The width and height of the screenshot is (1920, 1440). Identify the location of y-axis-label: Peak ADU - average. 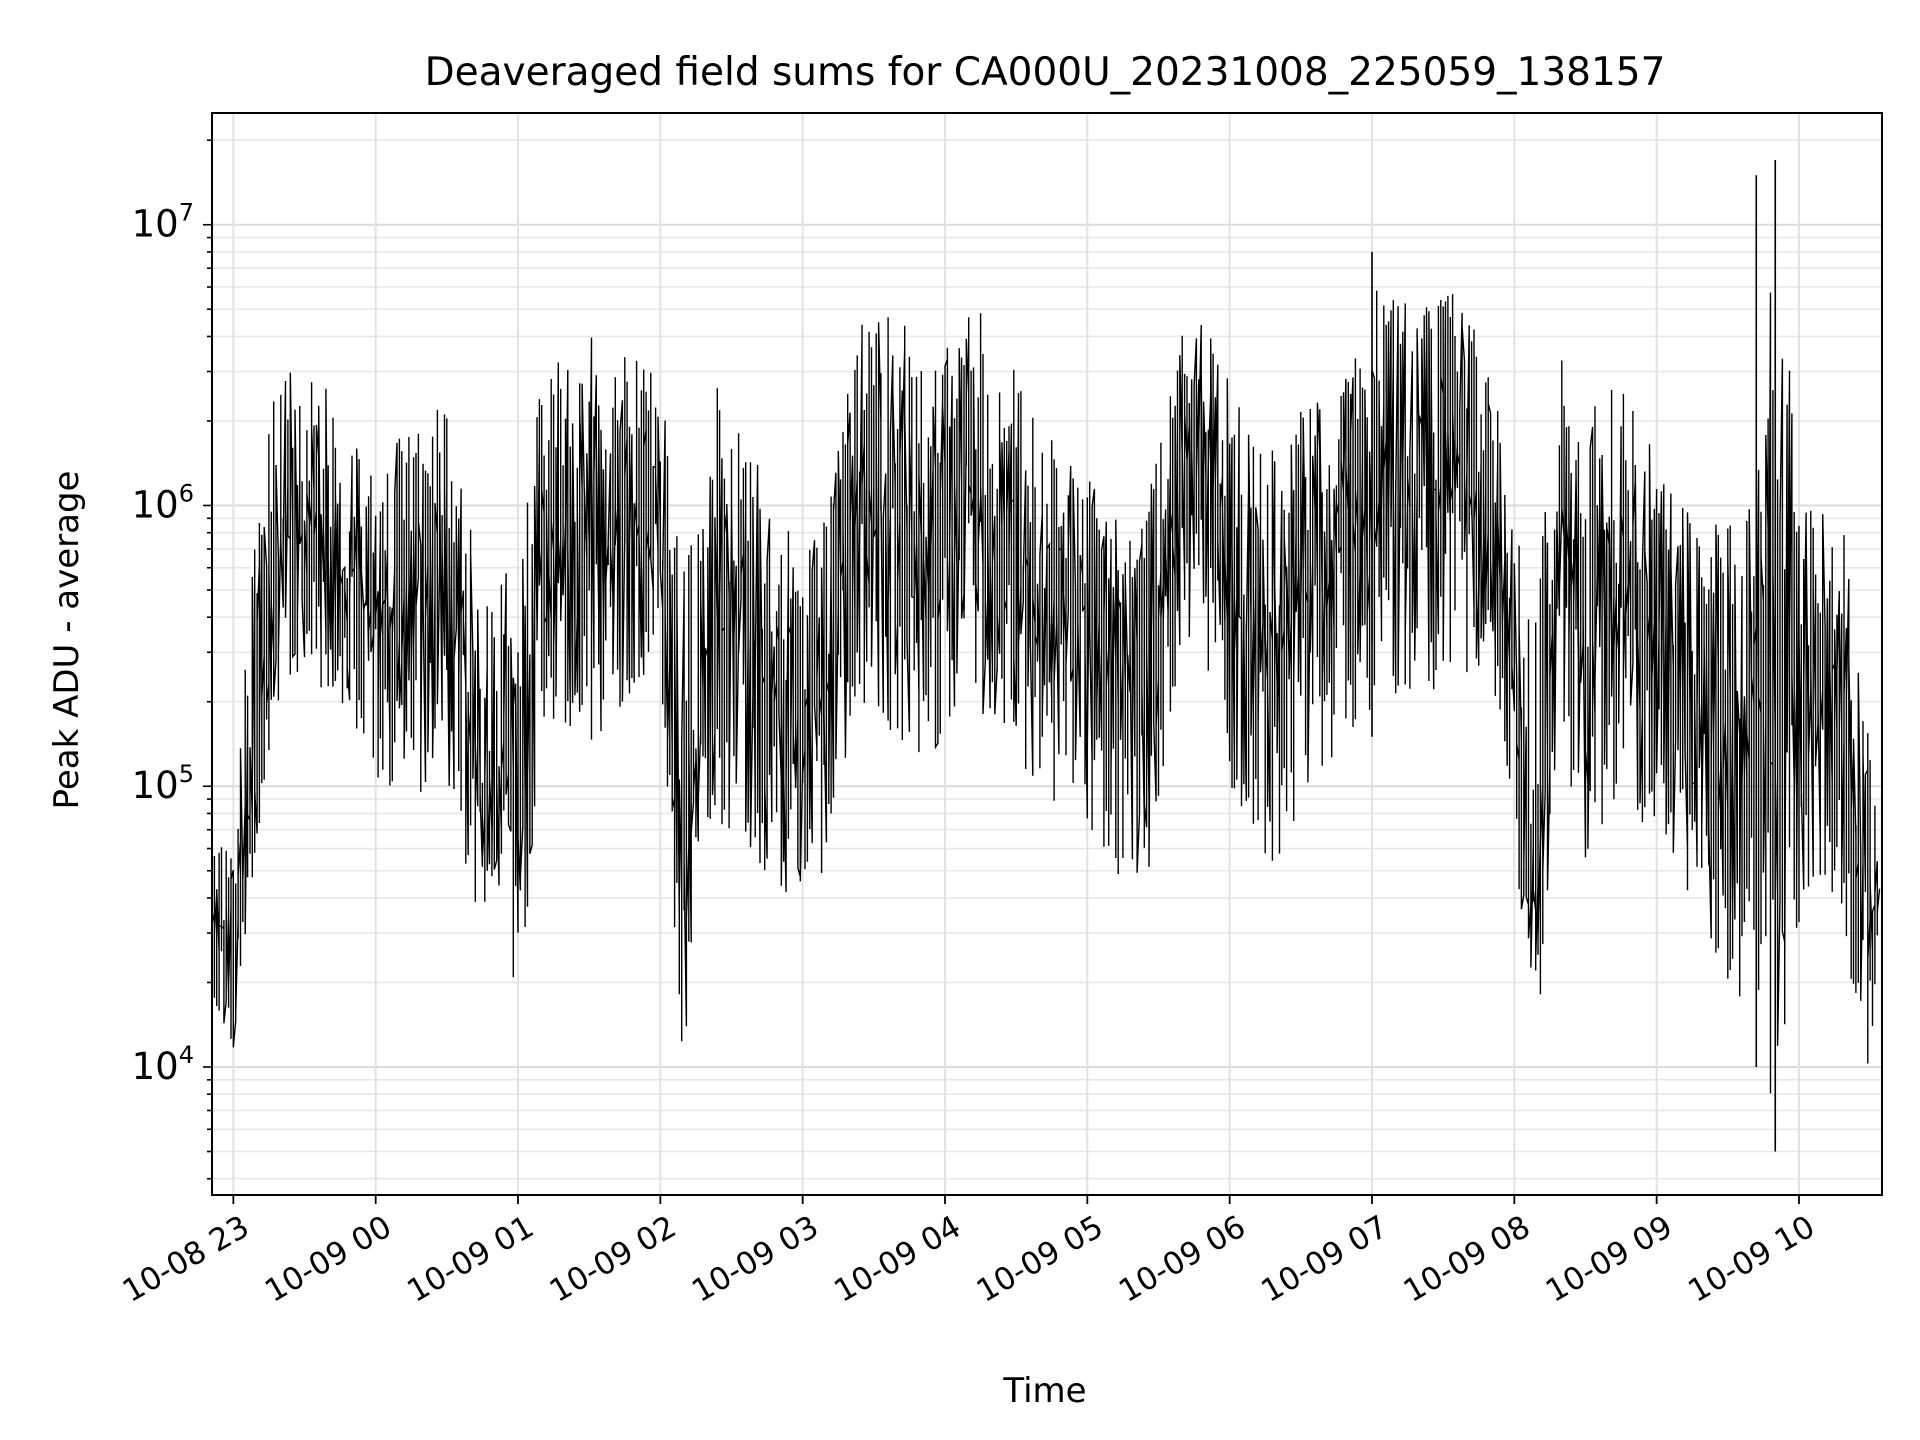
(67, 640).